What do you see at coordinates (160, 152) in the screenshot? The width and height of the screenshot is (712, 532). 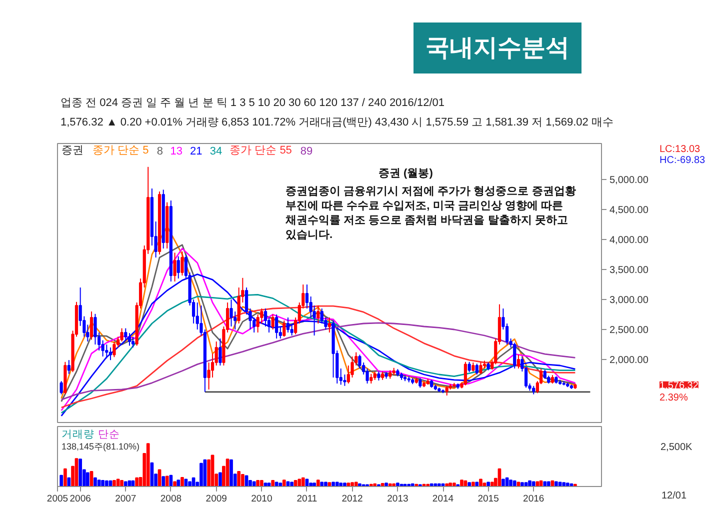 I see `text: 8` at bounding box center [160, 152].